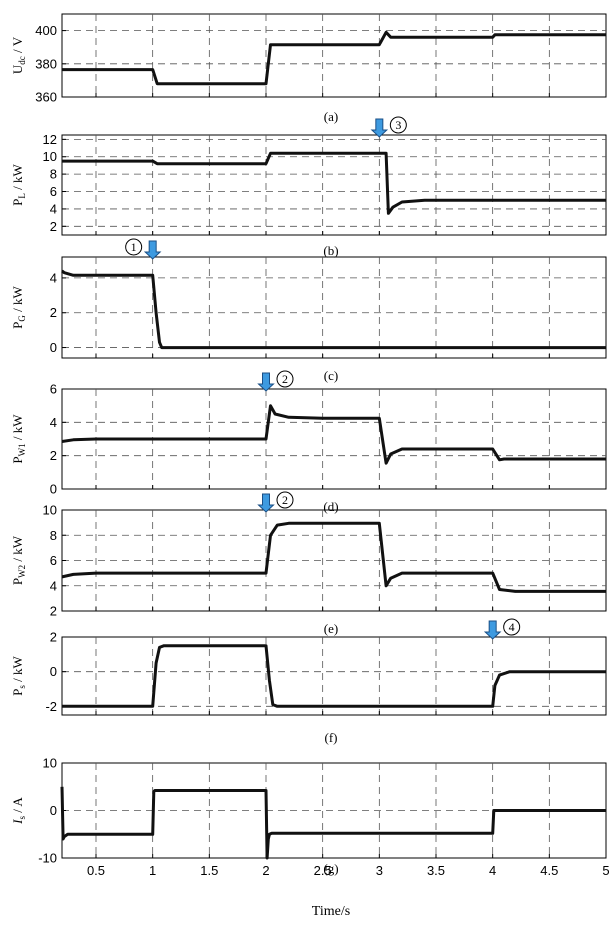 The width and height of the screenshot is (609, 925). What do you see at coordinates (152, 870) in the screenshot?
I see `x-tick-label: 1` at bounding box center [152, 870].